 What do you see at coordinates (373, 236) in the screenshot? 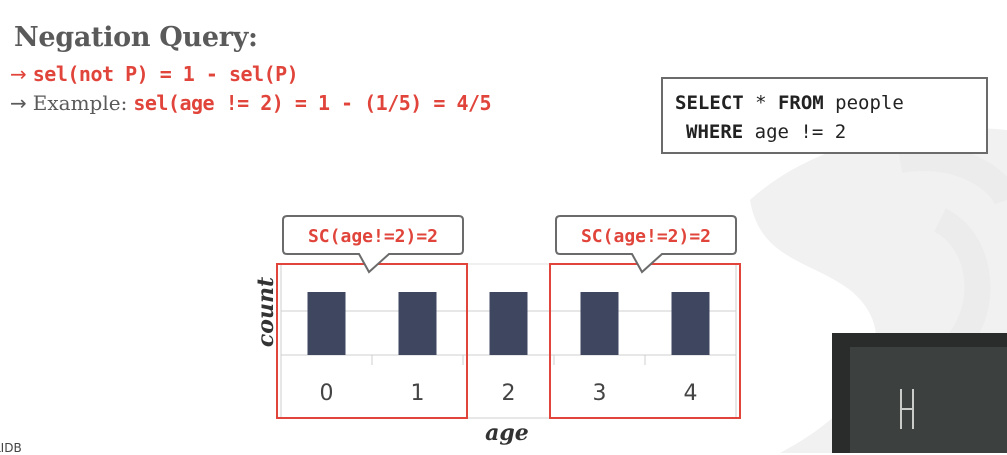
I see `callout-label-1: SC(age!=2)=2` at bounding box center [373, 236].